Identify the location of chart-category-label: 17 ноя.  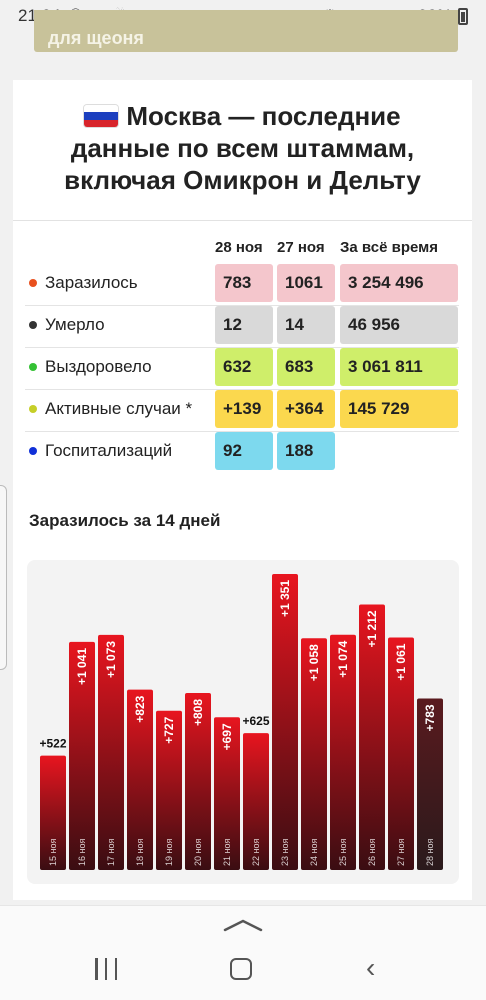
(111, 852).